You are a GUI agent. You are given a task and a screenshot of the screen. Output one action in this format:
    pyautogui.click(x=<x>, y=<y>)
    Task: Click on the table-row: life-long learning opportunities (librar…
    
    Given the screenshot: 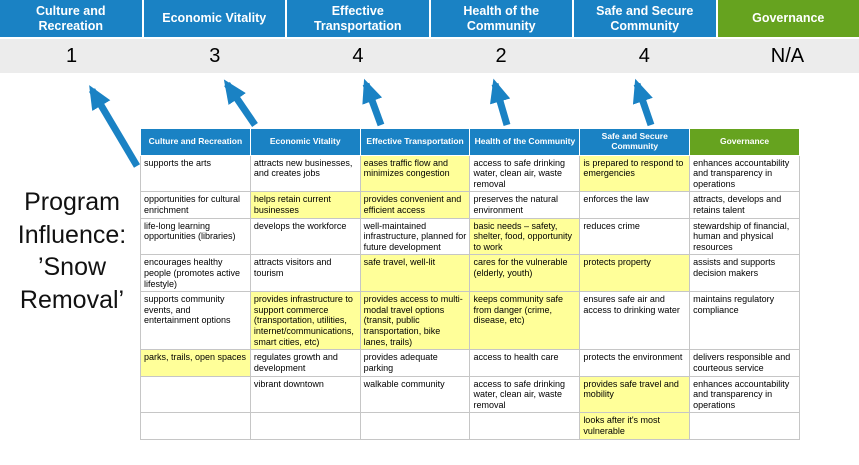 What is the action you would take?
    pyautogui.click(x=470, y=236)
    